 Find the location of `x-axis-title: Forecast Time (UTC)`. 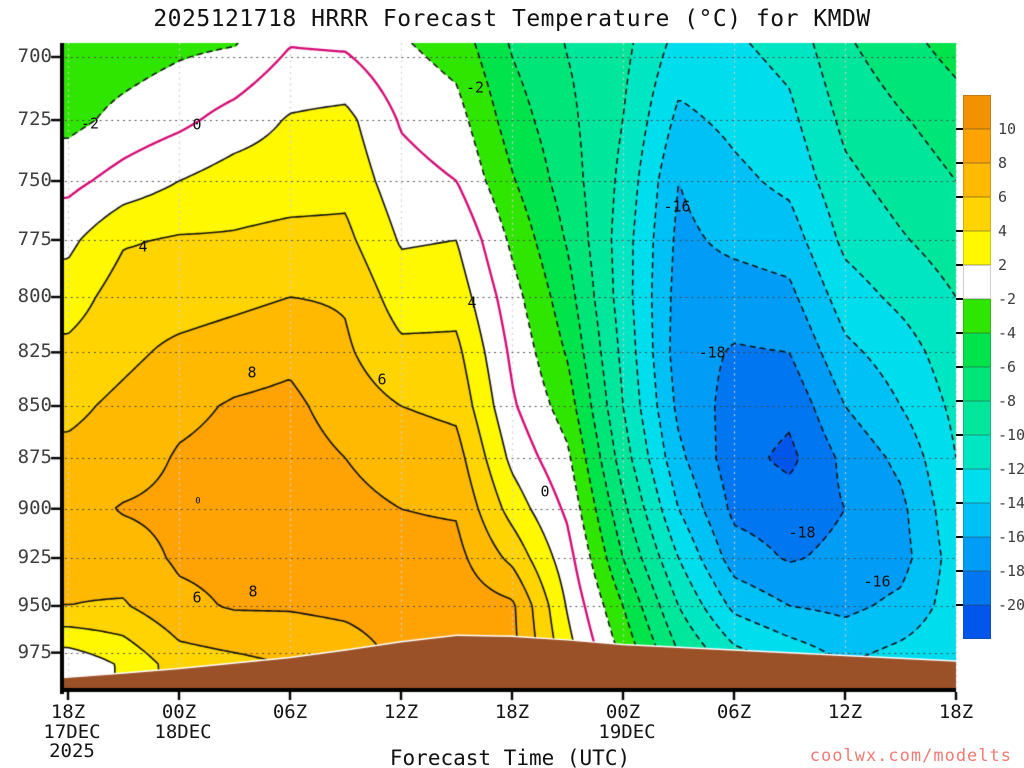

x-axis-title: Forecast Time (UTC) is located at coordinates (510, 757).